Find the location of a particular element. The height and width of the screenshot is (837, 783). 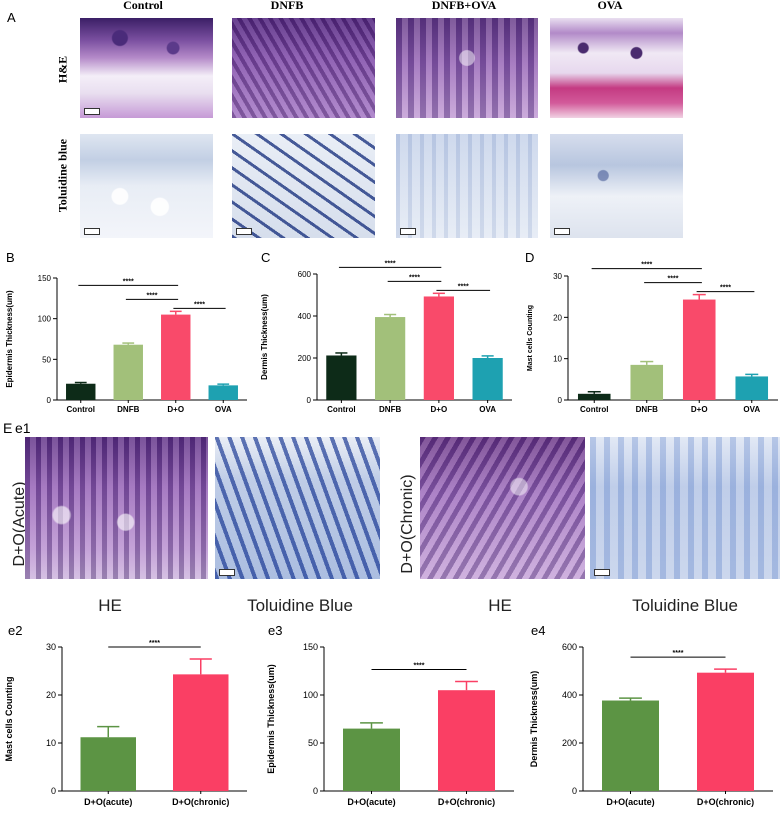

row-label-he: H&E is located at coordinates (62, 69).